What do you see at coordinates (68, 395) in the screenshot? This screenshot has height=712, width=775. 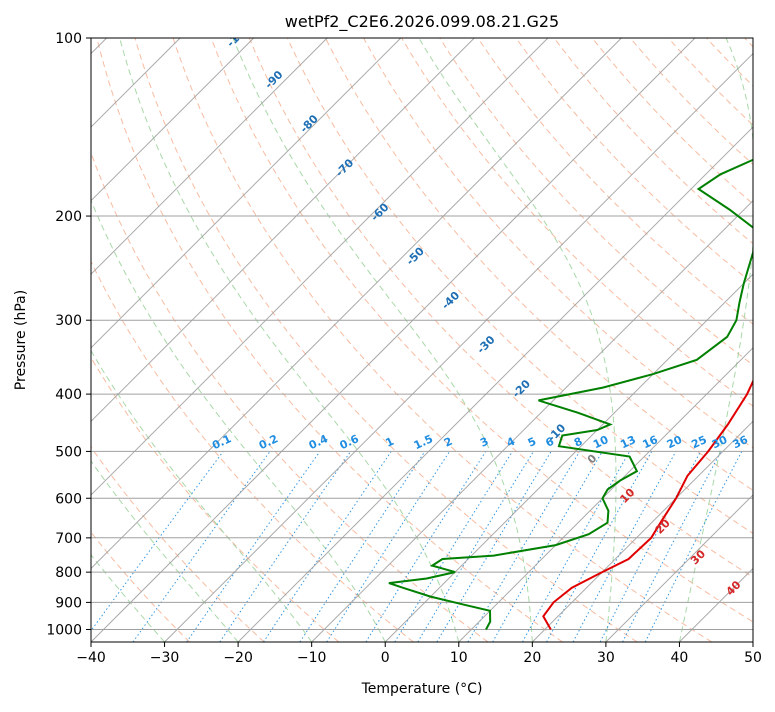 I see `y-tick-label: 400` at bounding box center [68, 395].